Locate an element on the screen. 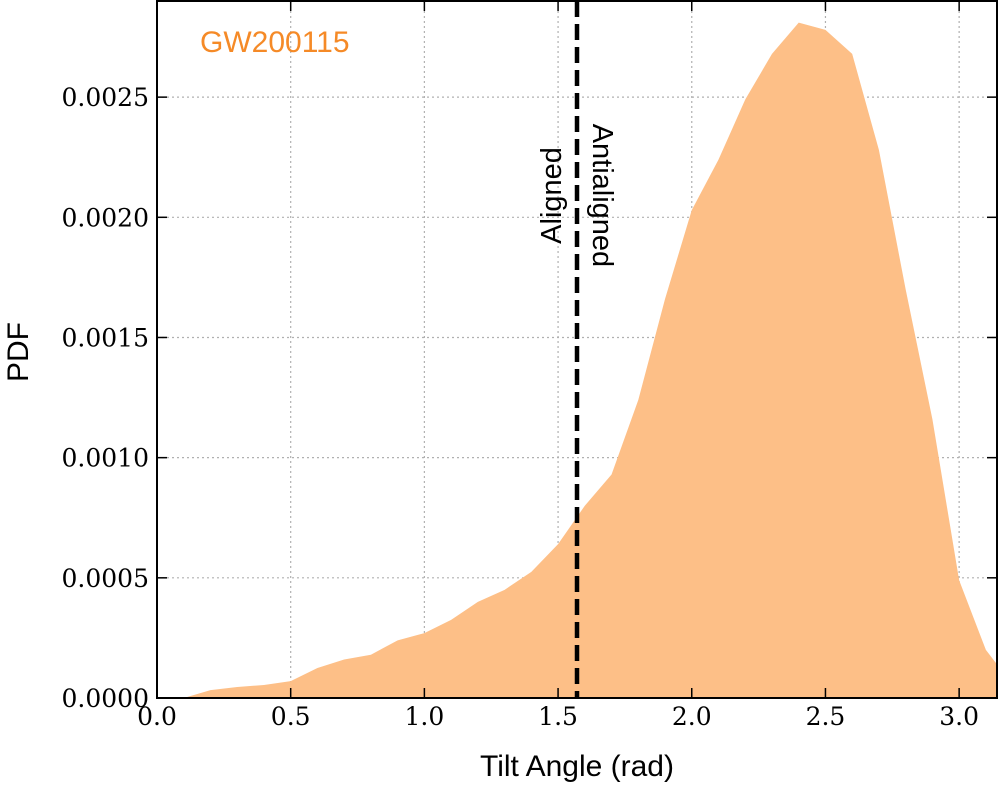 The width and height of the screenshot is (1000, 788). series-label: GW200115 is located at coordinates (275, 42).